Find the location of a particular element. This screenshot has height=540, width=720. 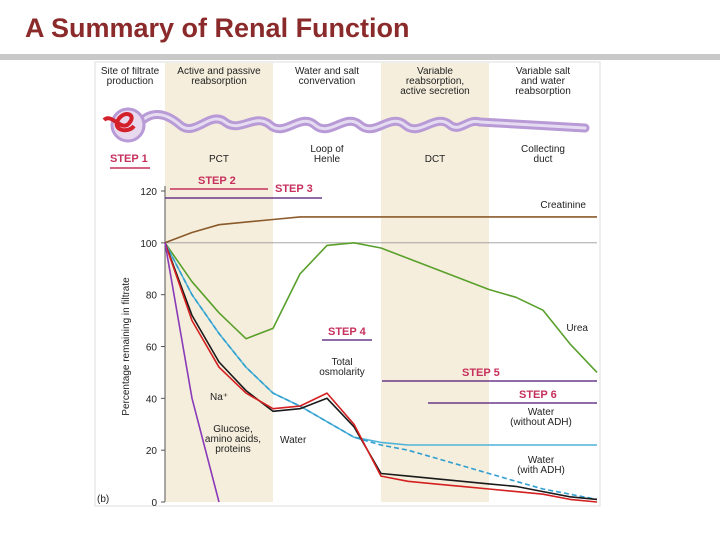

region-label: Collecting duct is located at coordinates (543, 155).